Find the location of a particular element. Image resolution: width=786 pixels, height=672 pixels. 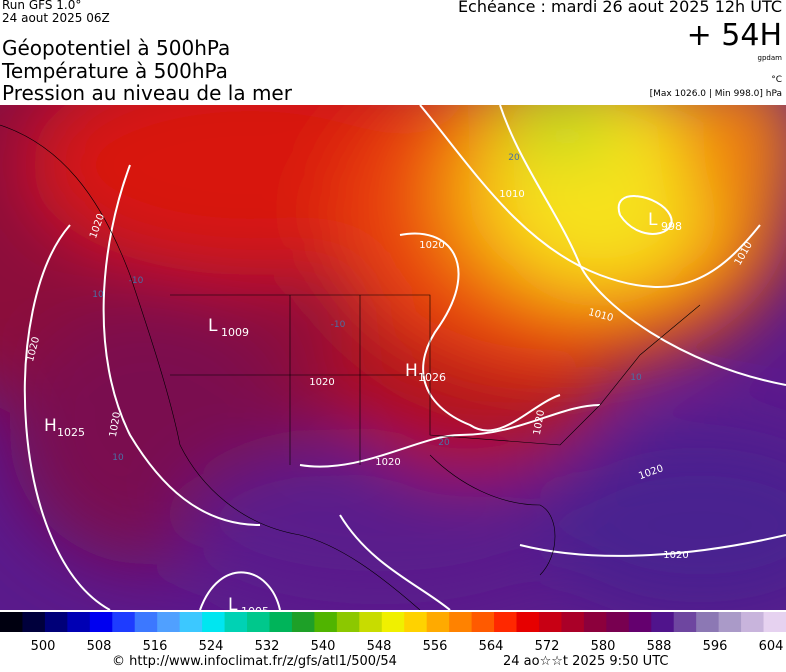

title-line: Pression au niveau de la mer is located at coordinates (147, 93).